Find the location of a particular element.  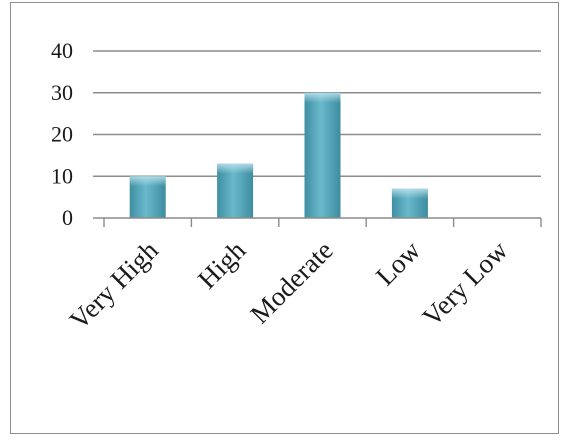

category-label: High is located at coordinates (222, 265).